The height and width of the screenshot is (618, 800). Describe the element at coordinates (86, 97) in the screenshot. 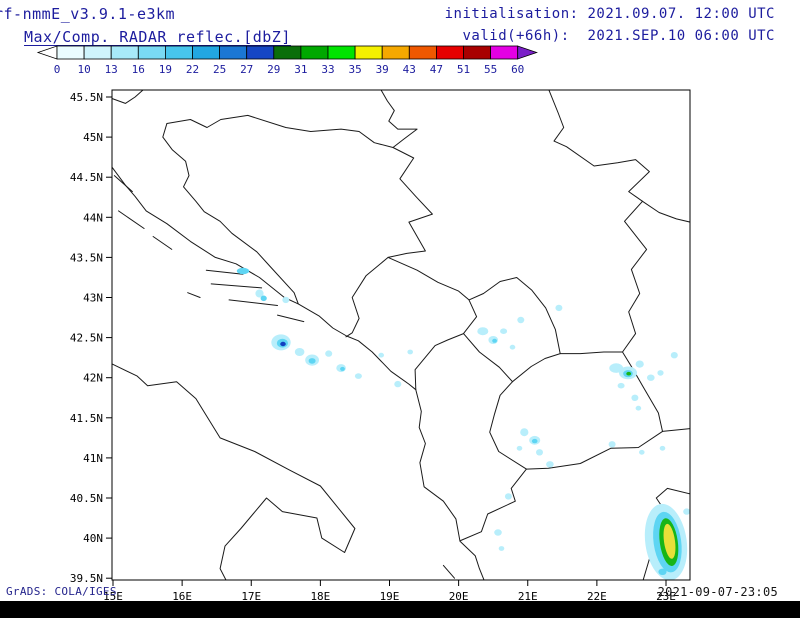

I see `y-axis-label: 45.5N` at that location.